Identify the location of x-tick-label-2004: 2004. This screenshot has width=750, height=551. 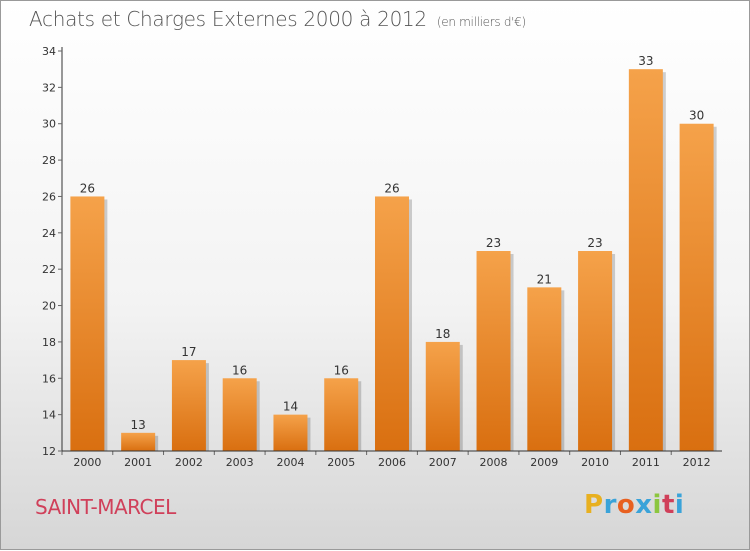
(290, 462).